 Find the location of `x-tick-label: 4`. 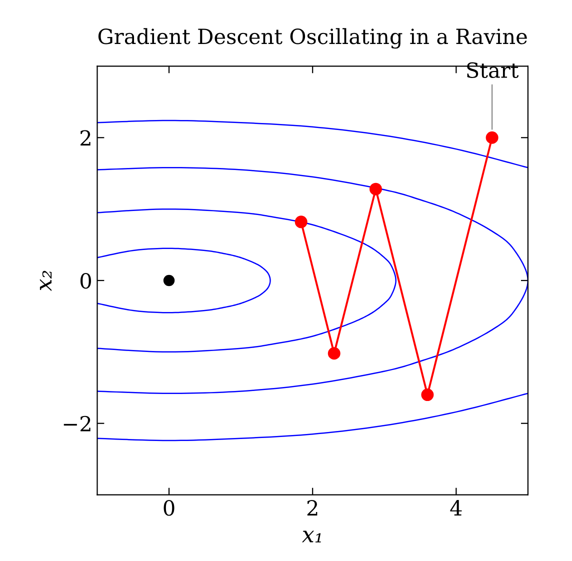

x-tick-label: 4 is located at coordinates (456, 508).